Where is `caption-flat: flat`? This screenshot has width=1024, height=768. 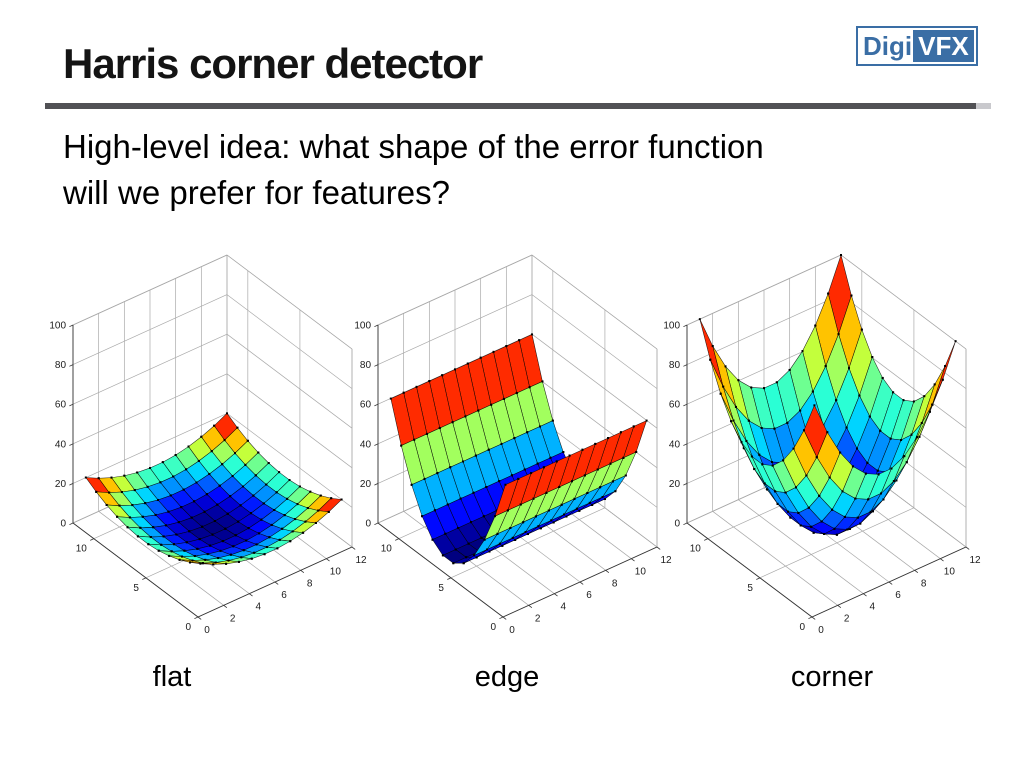
caption-flat: flat is located at coordinates (172, 677).